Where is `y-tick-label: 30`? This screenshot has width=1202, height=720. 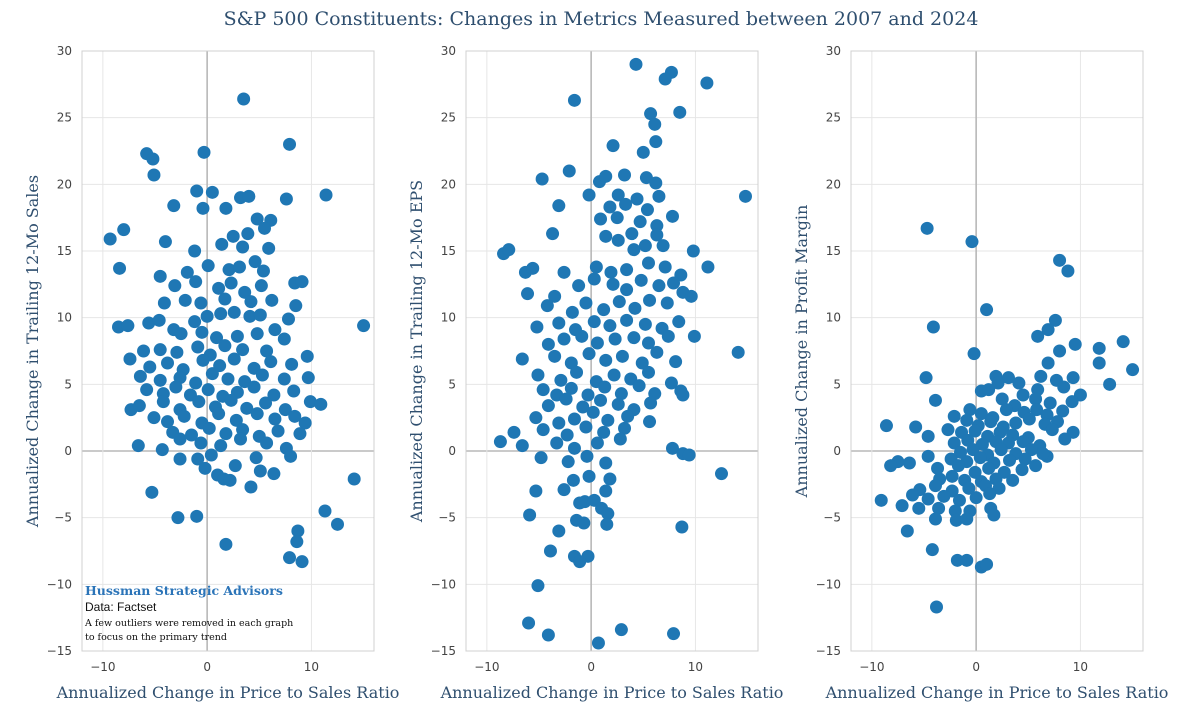
y-tick-label: 30 is located at coordinates (64, 51).